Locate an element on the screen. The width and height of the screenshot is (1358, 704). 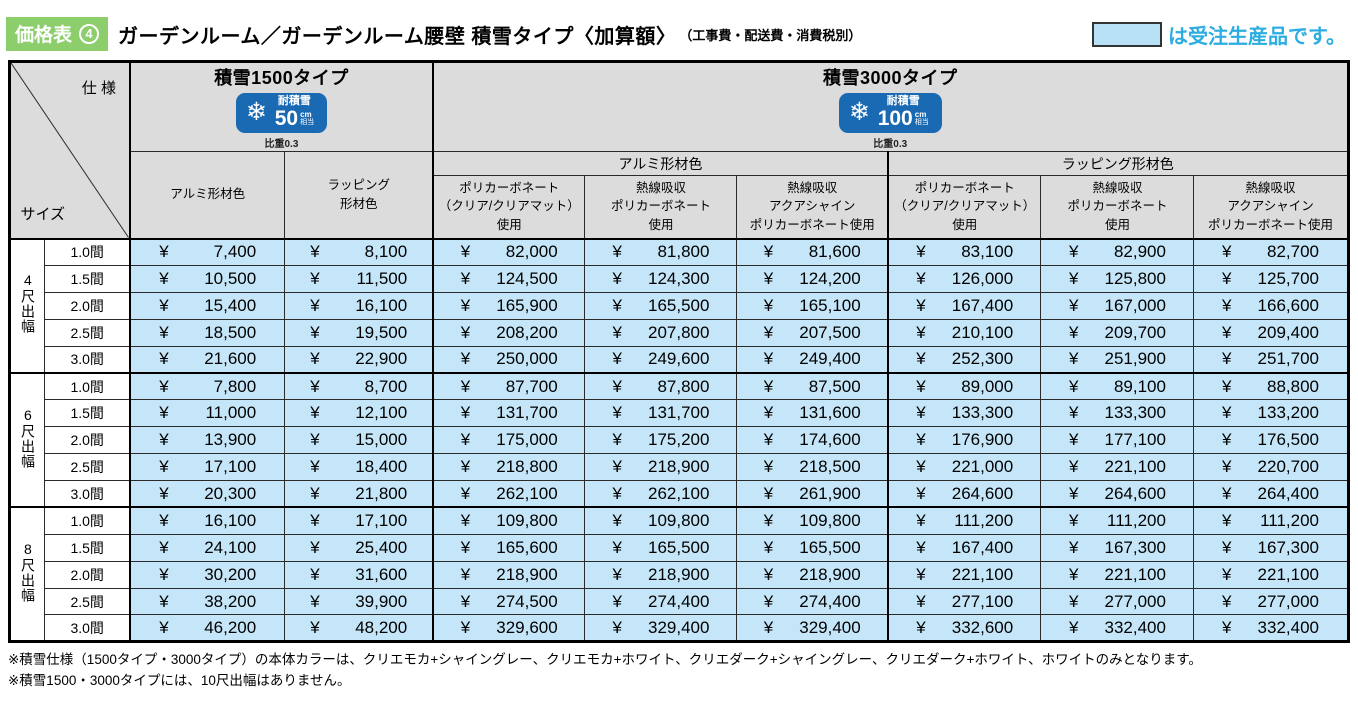
price-cell: ¥264,600 is located at coordinates (1117, 494).